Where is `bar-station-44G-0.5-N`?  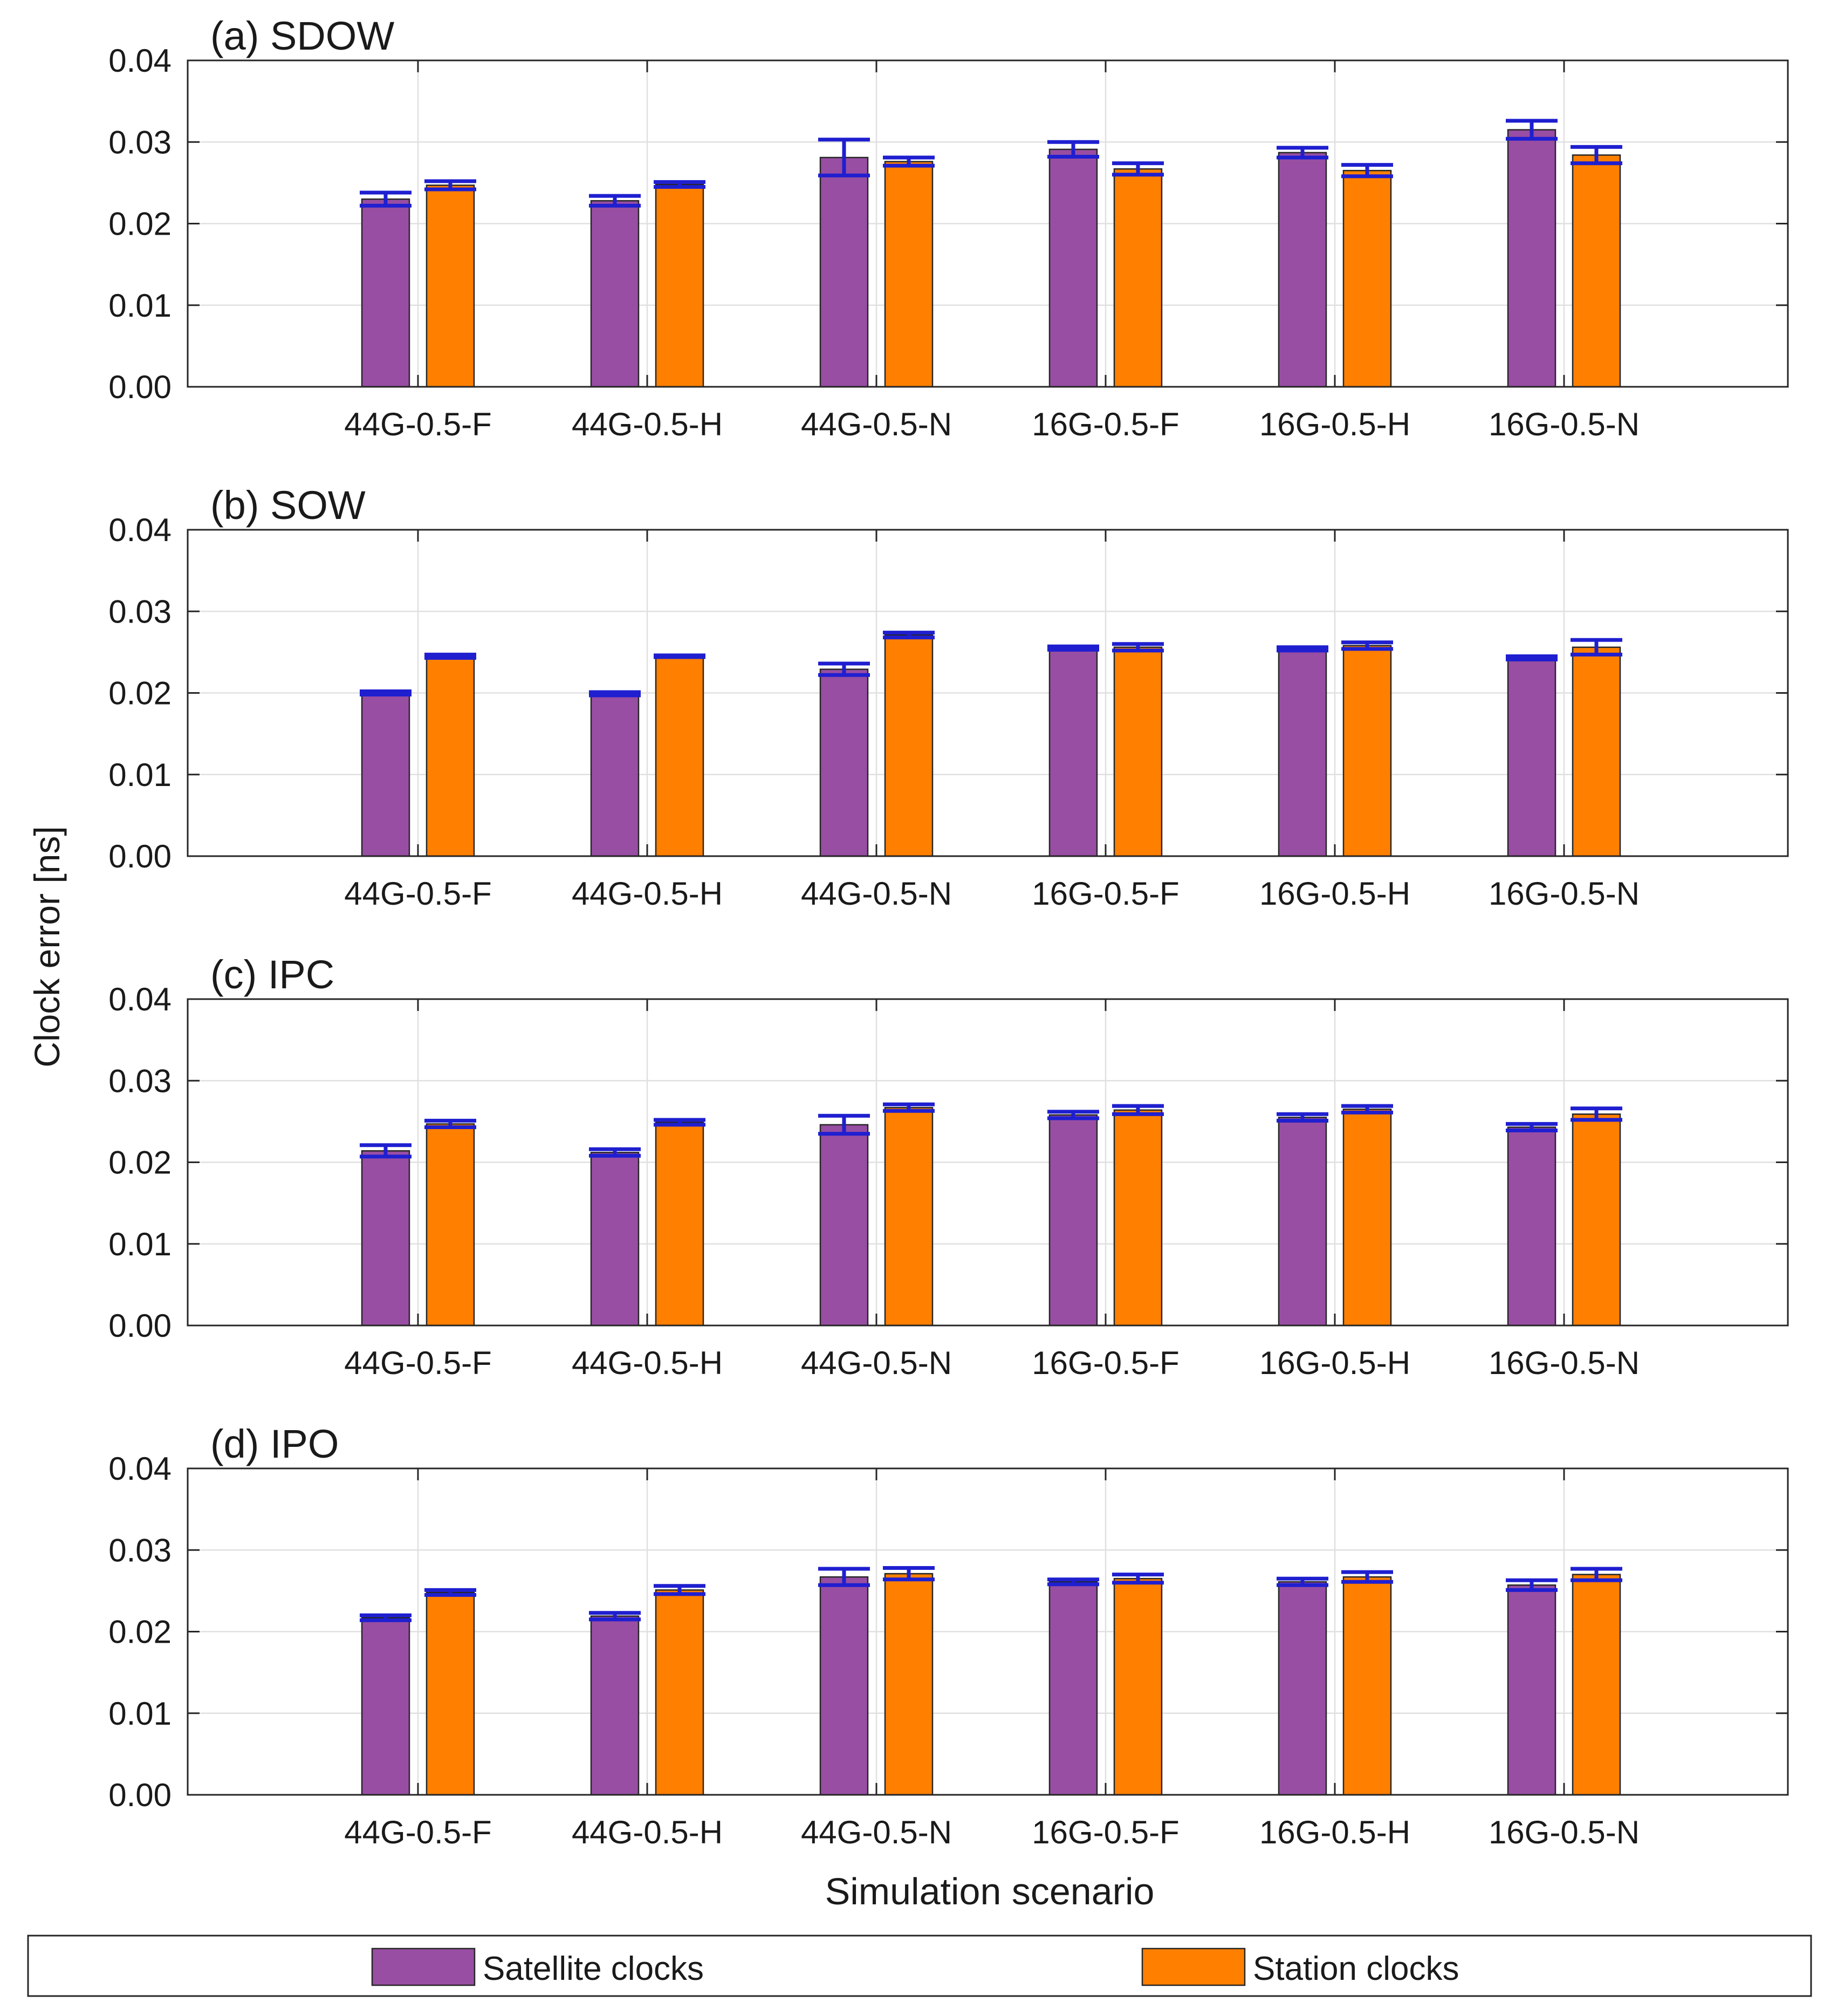 bar-station-44G-0.5-N is located at coordinates (909, 274).